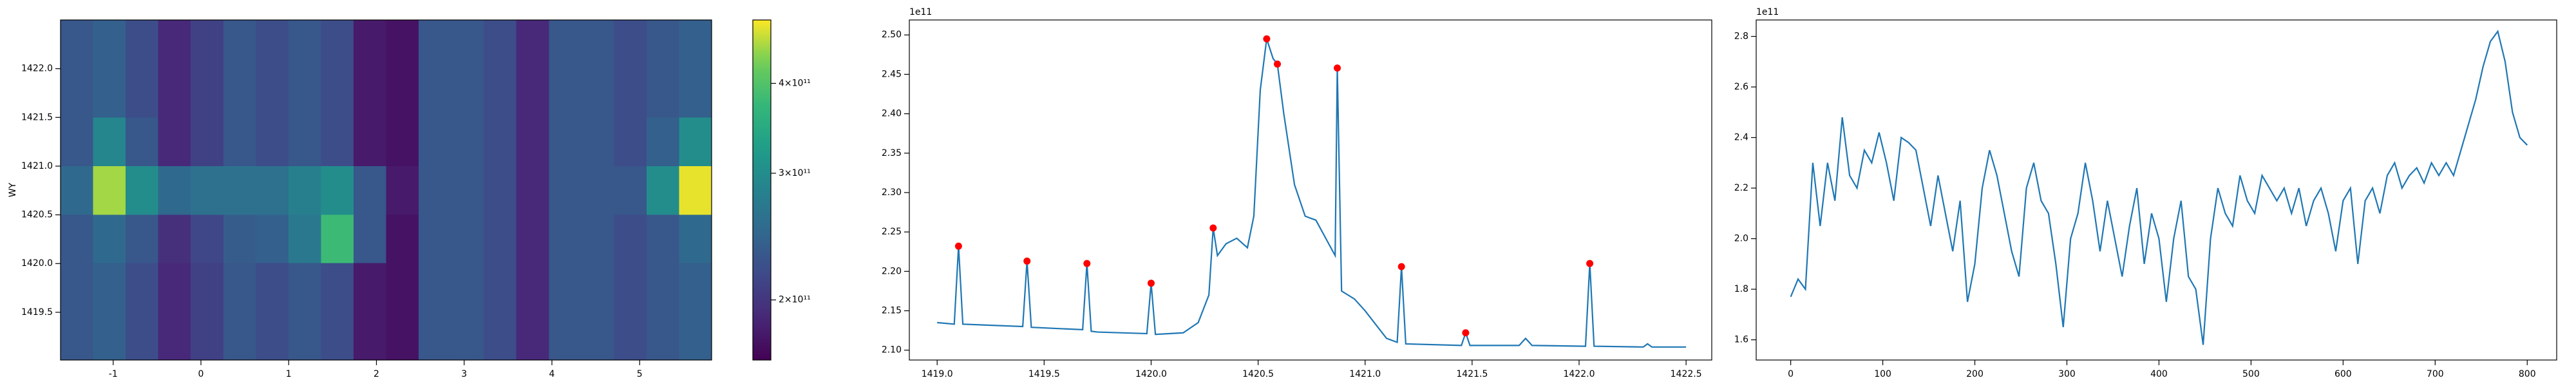 This screenshot has width=2576, height=389. What do you see at coordinates (938, 374) in the screenshot?
I see `x-tick-label: 1419.0` at bounding box center [938, 374].